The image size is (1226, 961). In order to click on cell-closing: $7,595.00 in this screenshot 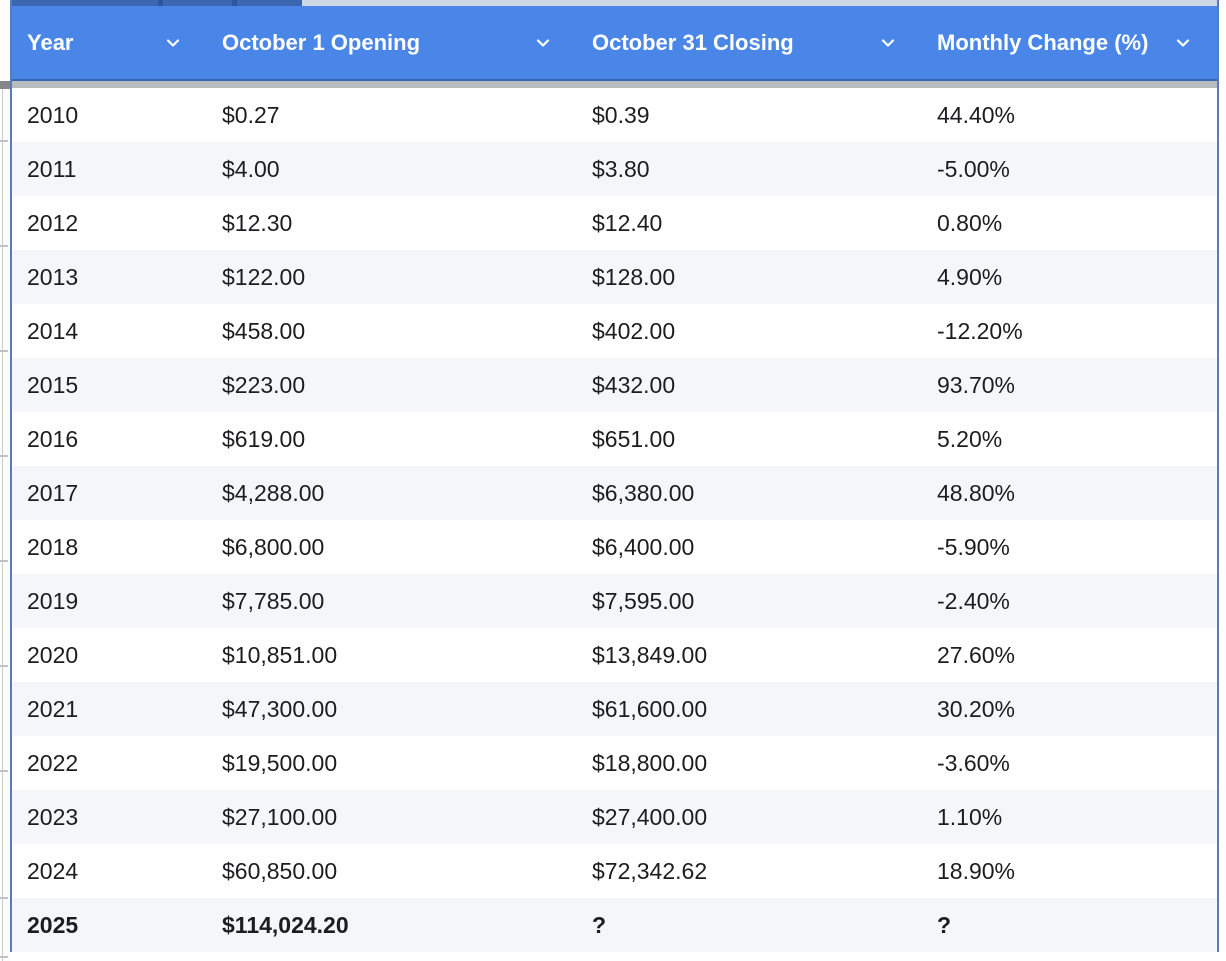, I will do `click(643, 600)`.